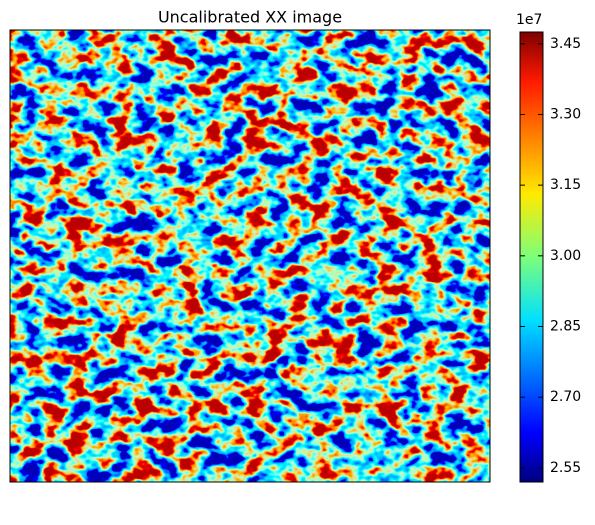 The image size is (595, 525). What do you see at coordinates (531, 257) in the screenshot?
I see `colorbar` at bounding box center [531, 257].